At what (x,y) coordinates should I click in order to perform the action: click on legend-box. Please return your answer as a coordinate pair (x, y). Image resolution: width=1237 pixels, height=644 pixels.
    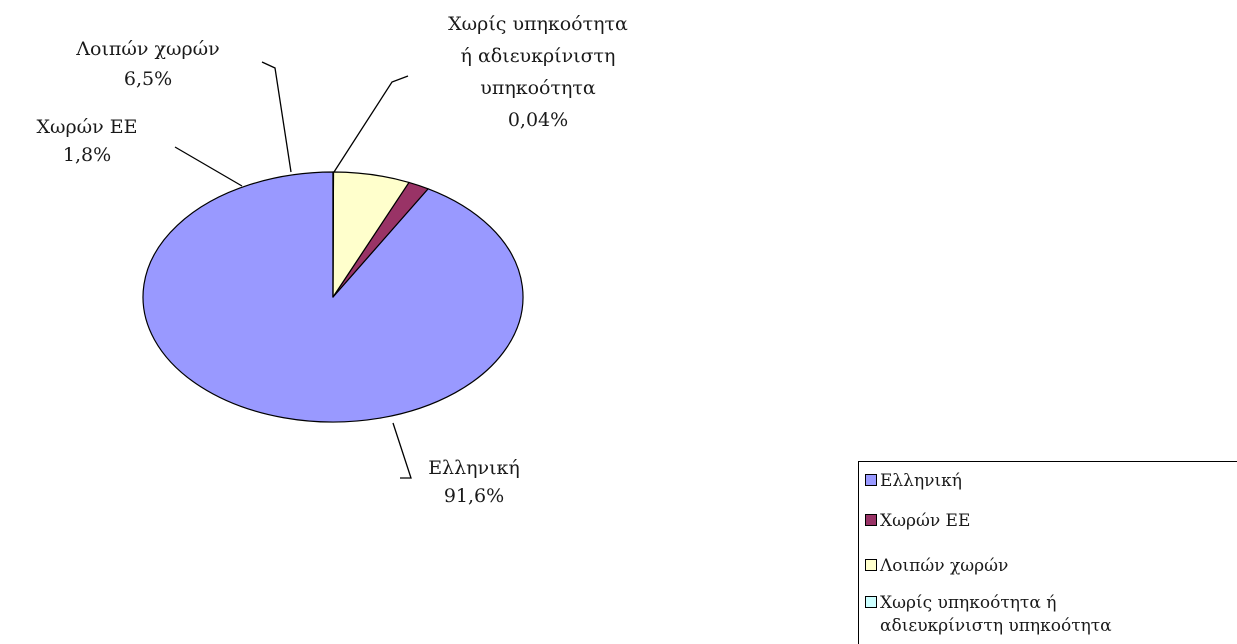
    Looking at the image, I should click on (1047, 552).